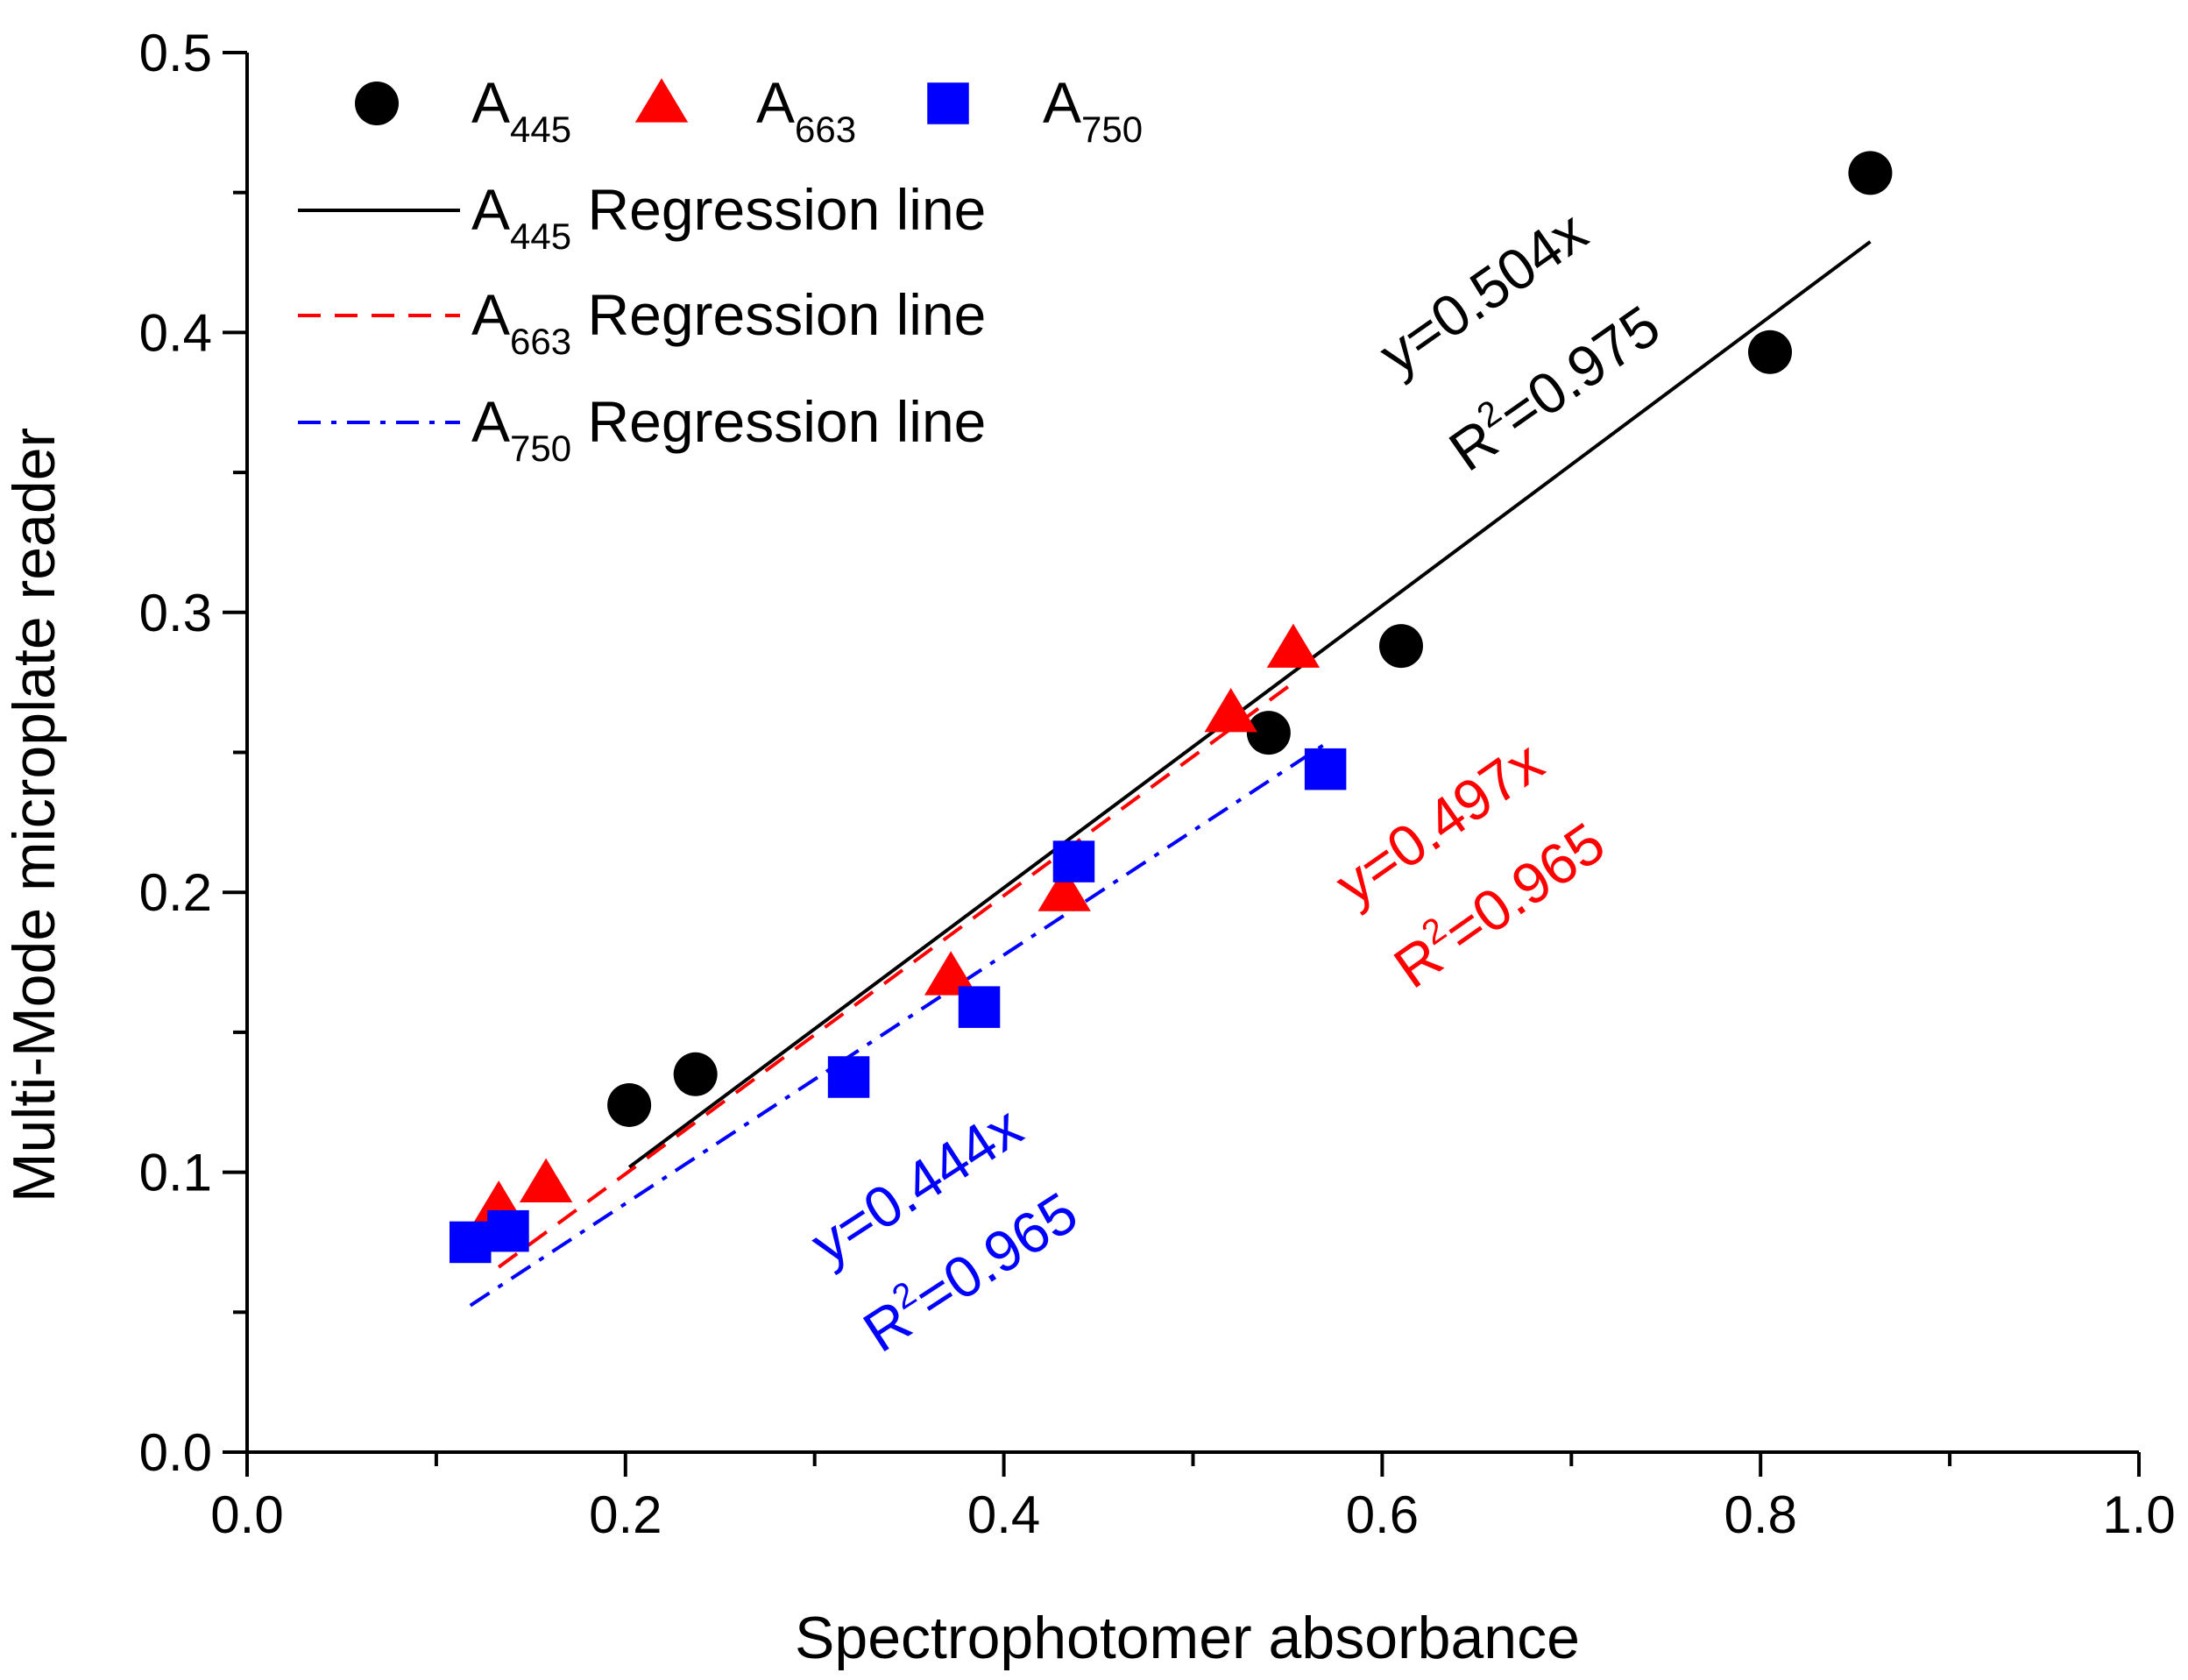  I want to click on legend-label-sub: 445, so click(540, 129).